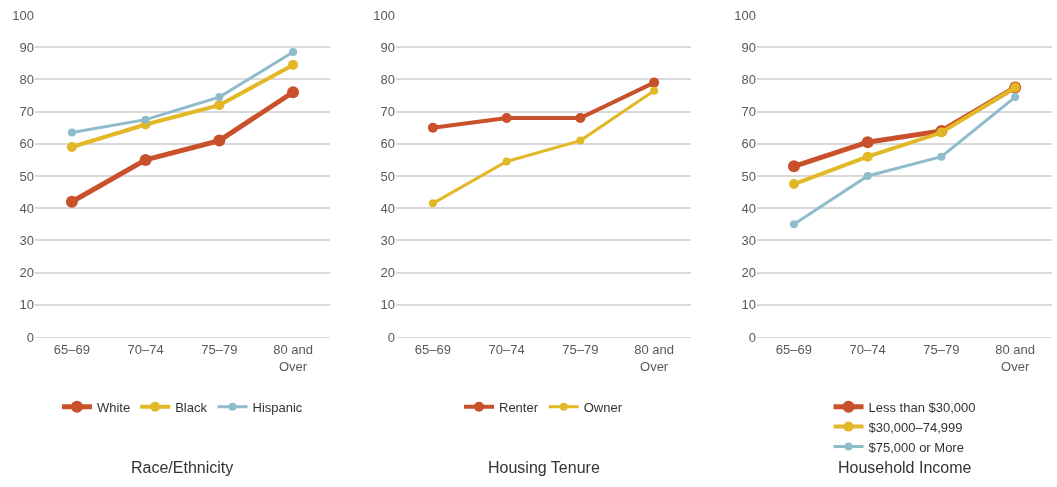 The image size is (1057, 487). I want to click on text: Housing Tenure, so click(544, 467).